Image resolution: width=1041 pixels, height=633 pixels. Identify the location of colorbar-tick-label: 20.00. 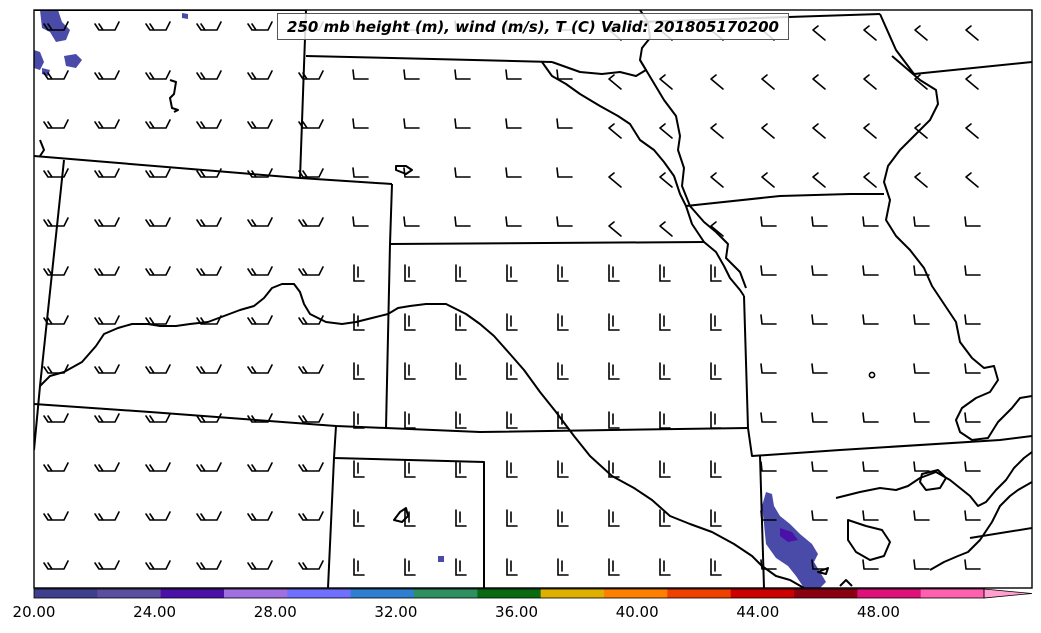
(34, 612).